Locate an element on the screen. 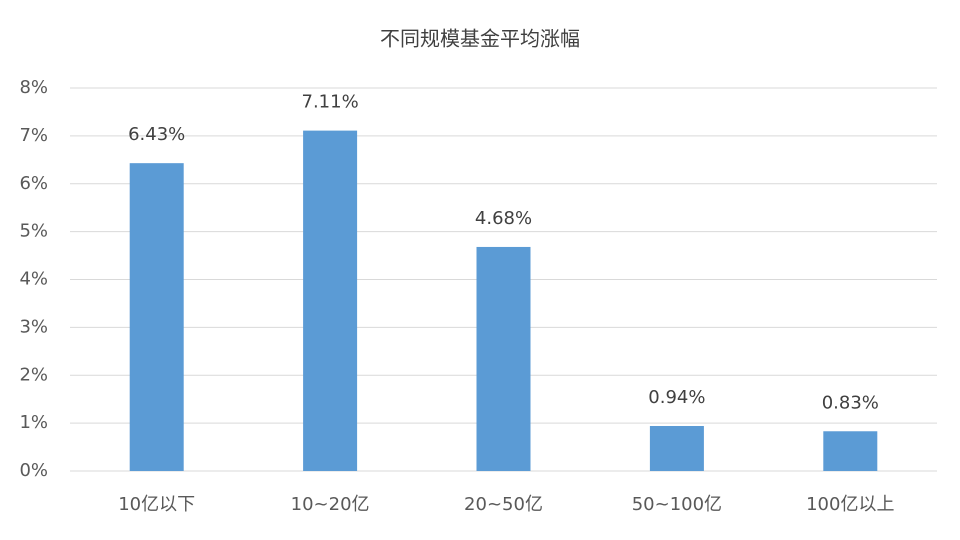 The height and width of the screenshot is (540, 960). value-label: 0.94% is located at coordinates (676, 397).